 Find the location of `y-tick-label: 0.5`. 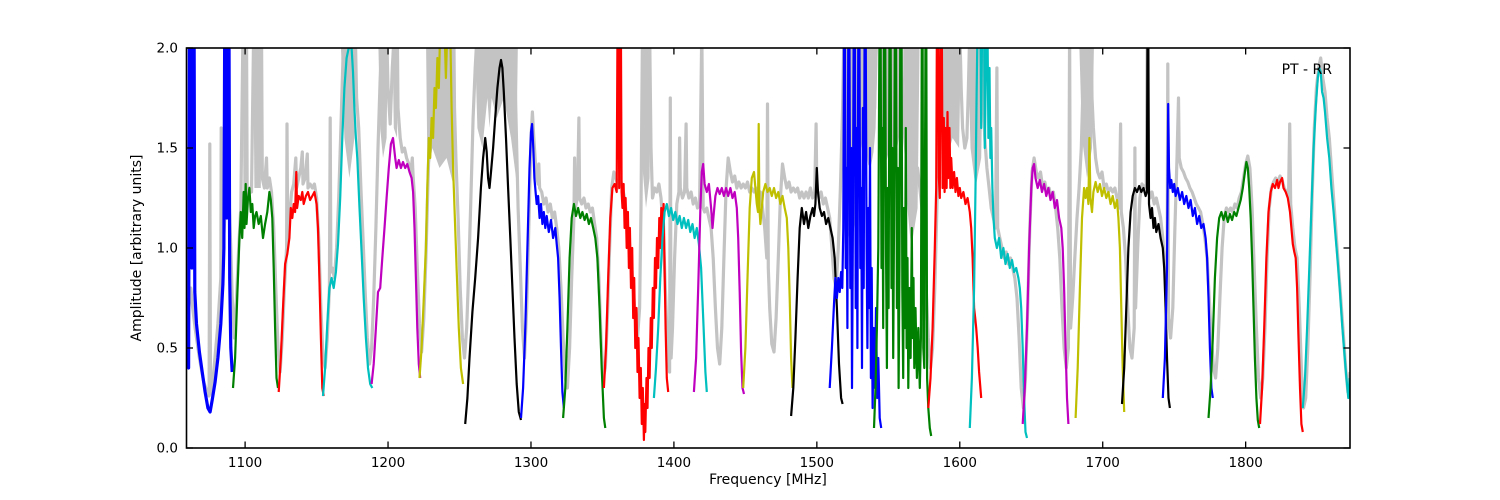

y-tick-label: 0.5 is located at coordinates (167, 349).